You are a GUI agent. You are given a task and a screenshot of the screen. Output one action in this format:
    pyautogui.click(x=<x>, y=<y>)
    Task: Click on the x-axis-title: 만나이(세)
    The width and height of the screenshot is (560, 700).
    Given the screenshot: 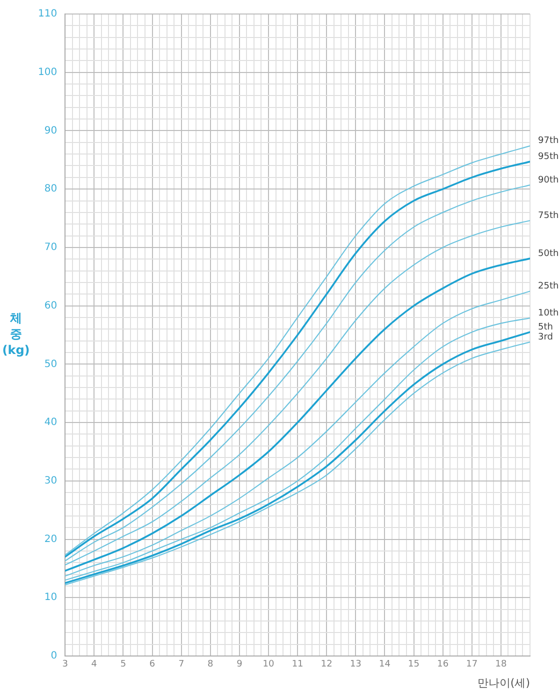 What is the action you would take?
    pyautogui.click(x=503, y=683)
    